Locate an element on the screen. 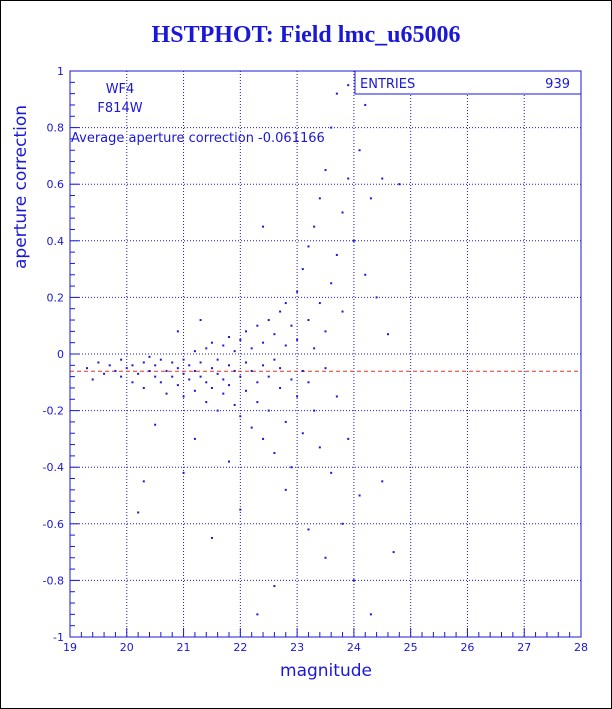 This screenshot has height=709, width=612. y-tick-label: 1 is located at coordinates (60, 71).